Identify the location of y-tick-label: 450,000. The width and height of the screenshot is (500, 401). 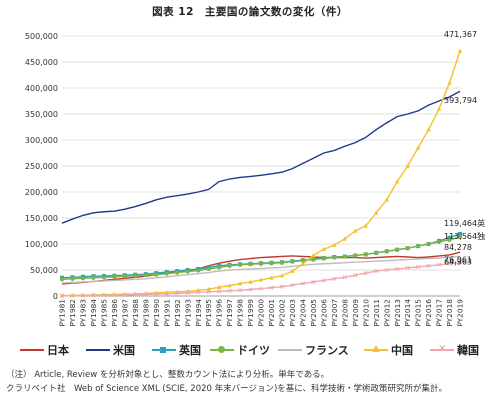
(41, 62).